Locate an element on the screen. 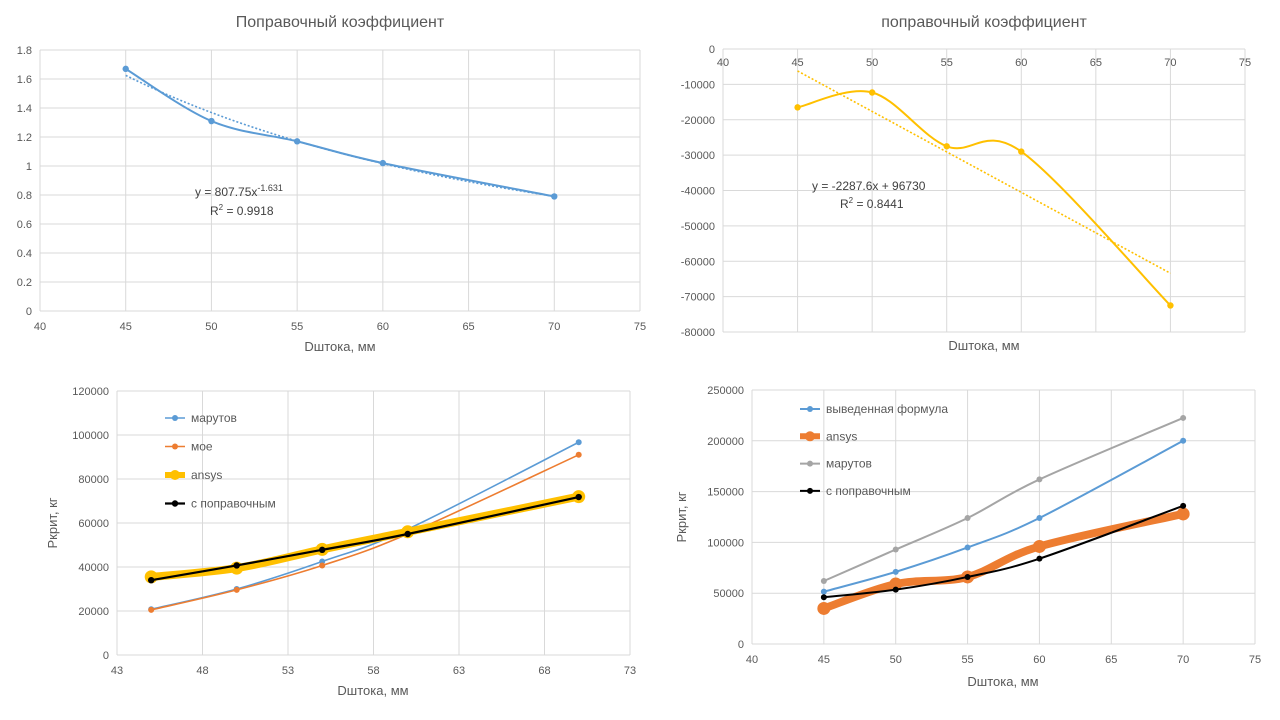 Image resolution: width=1280 pixels, height=720 pixels. x-tick-label: 58 is located at coordinates (373, 671).